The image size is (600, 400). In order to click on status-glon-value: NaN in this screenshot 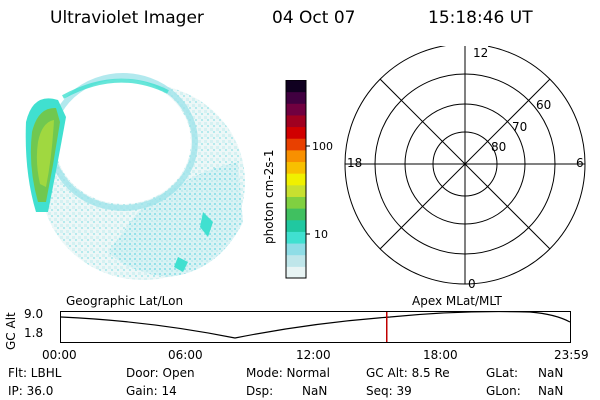, I will do `click(551, 391)`.